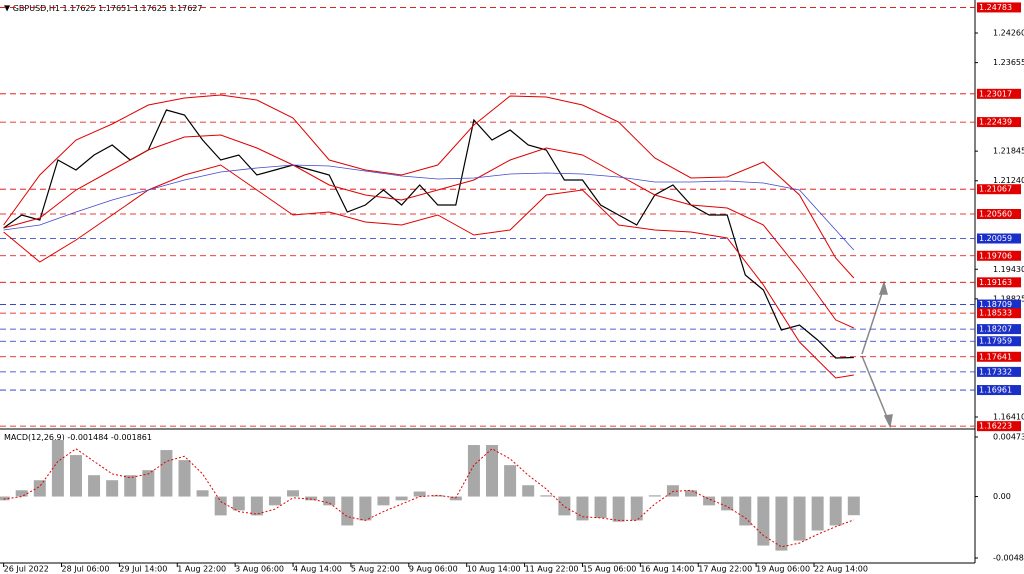 This screenshot has width=1024, height=574. Describe the element at coordinates (114, 8) in the screenshot. I see `high: 1.17651` at that location.